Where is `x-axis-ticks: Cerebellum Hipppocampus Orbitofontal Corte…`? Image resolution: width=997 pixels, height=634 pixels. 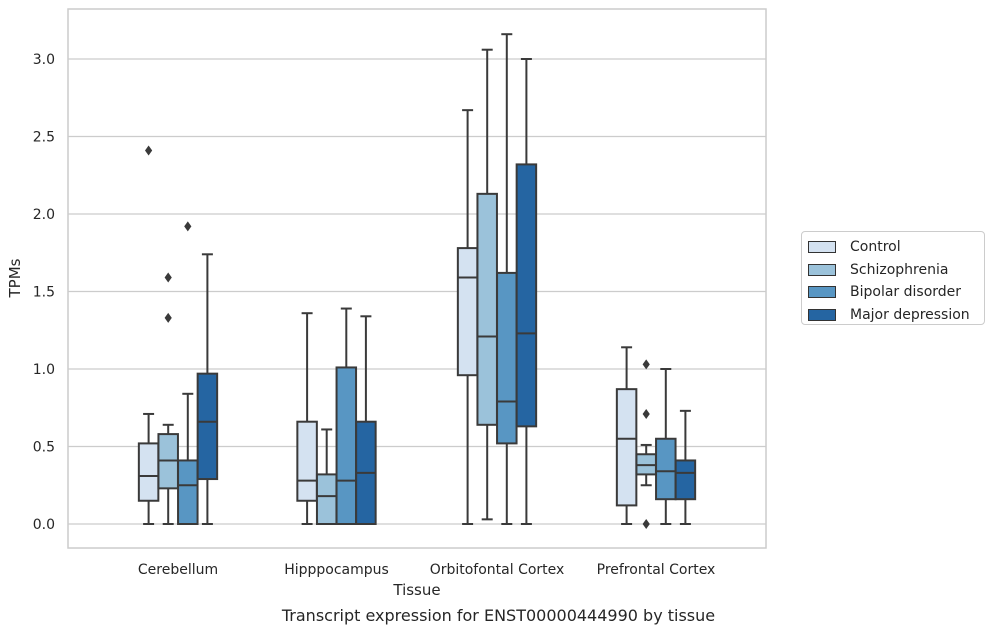
x-axis-ticks: Cerebellum Hipppocampus Orbitofontal Corte… is located at coordinates (426, 570).